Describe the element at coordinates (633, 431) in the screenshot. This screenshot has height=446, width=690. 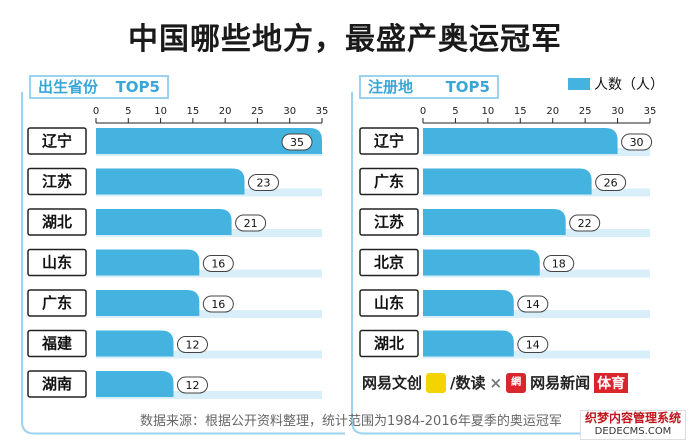
I see `watermark-line2: DEDECMS.COM` at that location.